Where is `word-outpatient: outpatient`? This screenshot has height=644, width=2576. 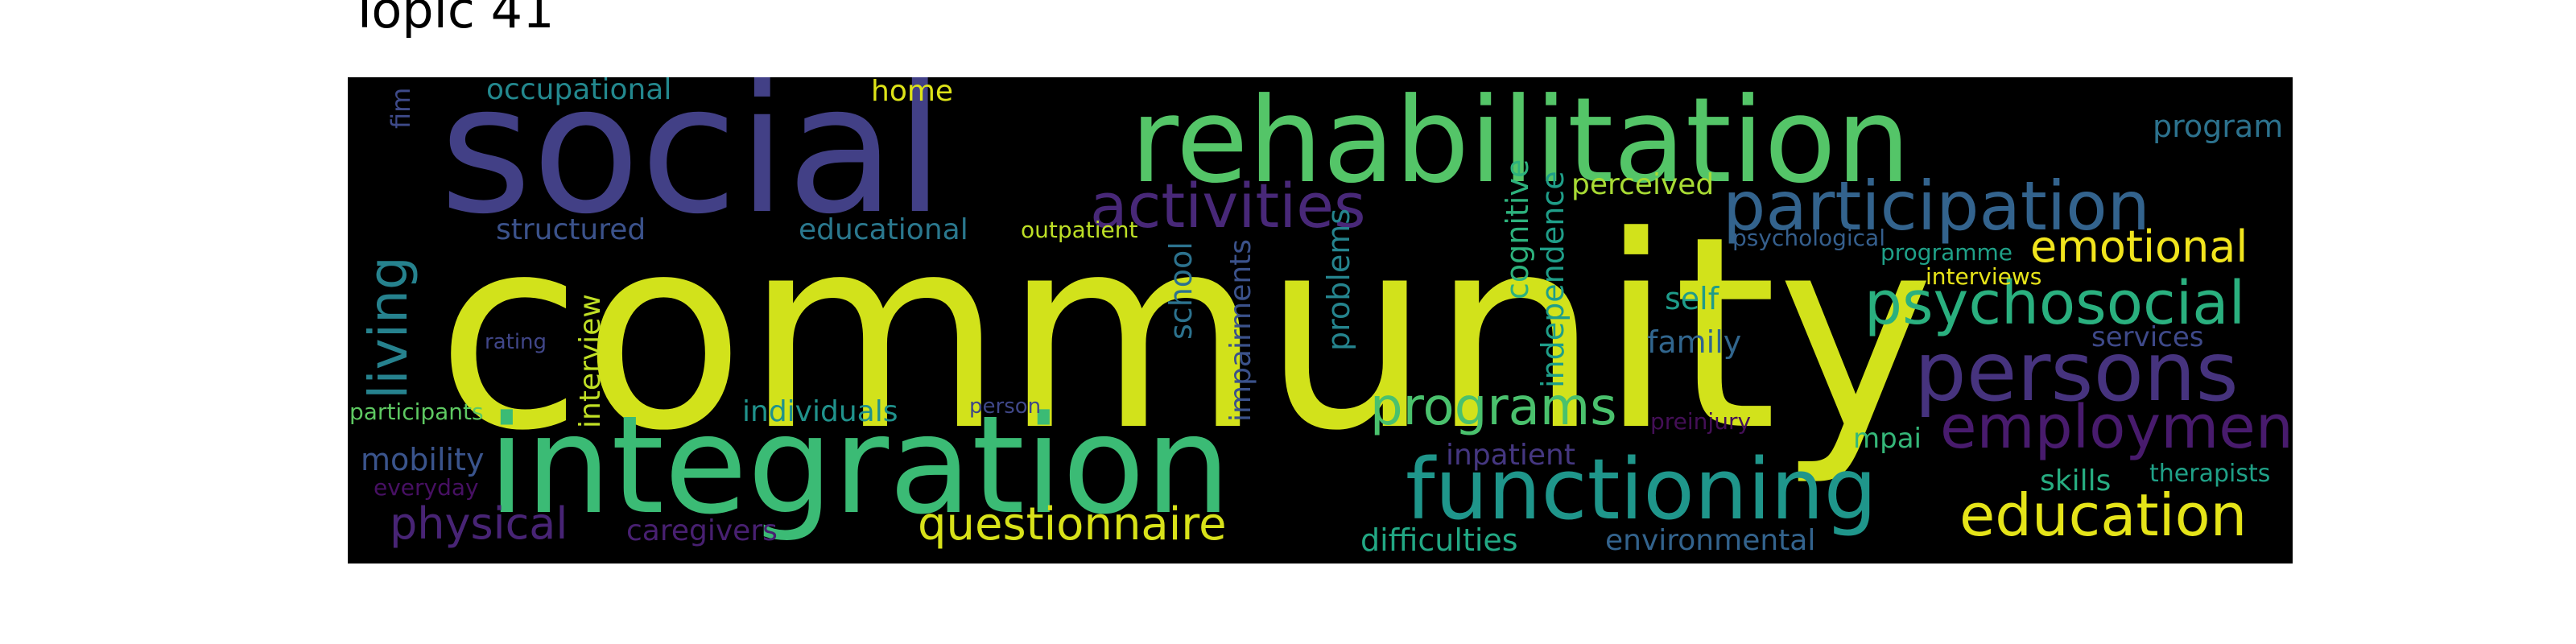
word-outpatient: outpatient is located at coordinates (1079, 230).